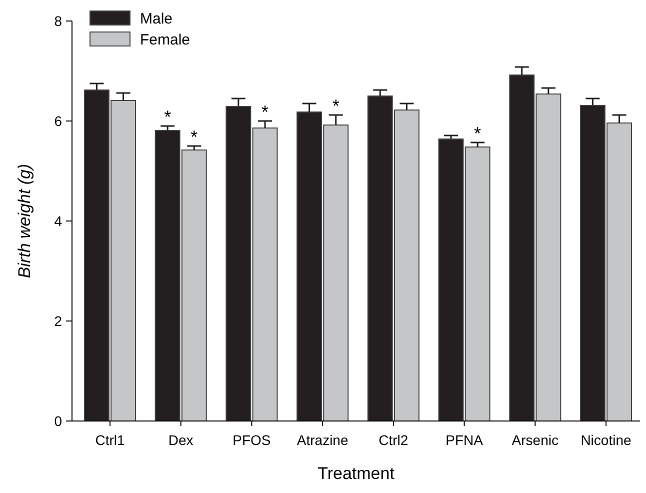 Image resolution: width=646 pixels, height=493 pixels. Describe the element at coordinates (24, 221) in the screenshot. I see `y-axis-title: Birth weight (g)` at that location.